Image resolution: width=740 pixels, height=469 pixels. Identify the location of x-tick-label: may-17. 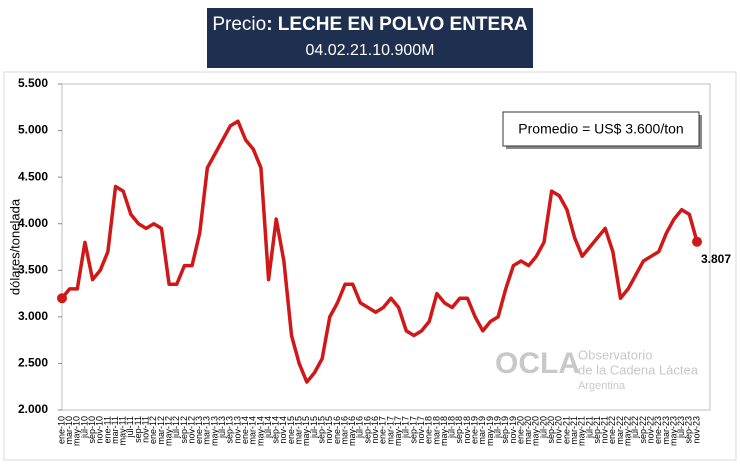
(398, 431).